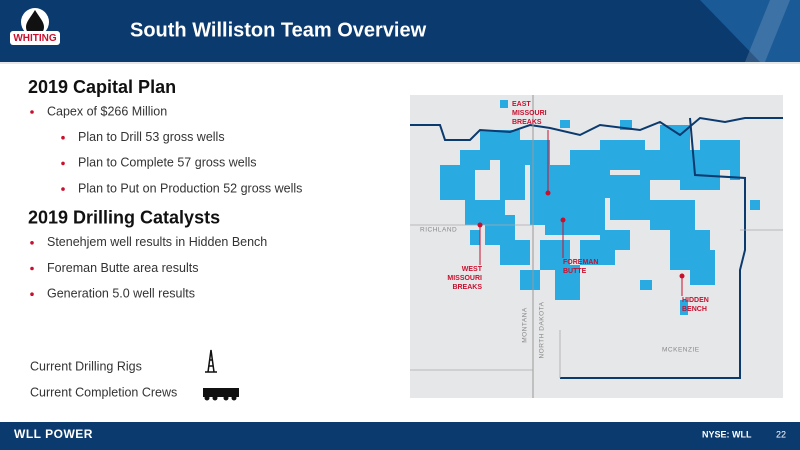  Describe the element at coordinates (521, 104) in the screenshot. I see `area-label: EAST` at that location.